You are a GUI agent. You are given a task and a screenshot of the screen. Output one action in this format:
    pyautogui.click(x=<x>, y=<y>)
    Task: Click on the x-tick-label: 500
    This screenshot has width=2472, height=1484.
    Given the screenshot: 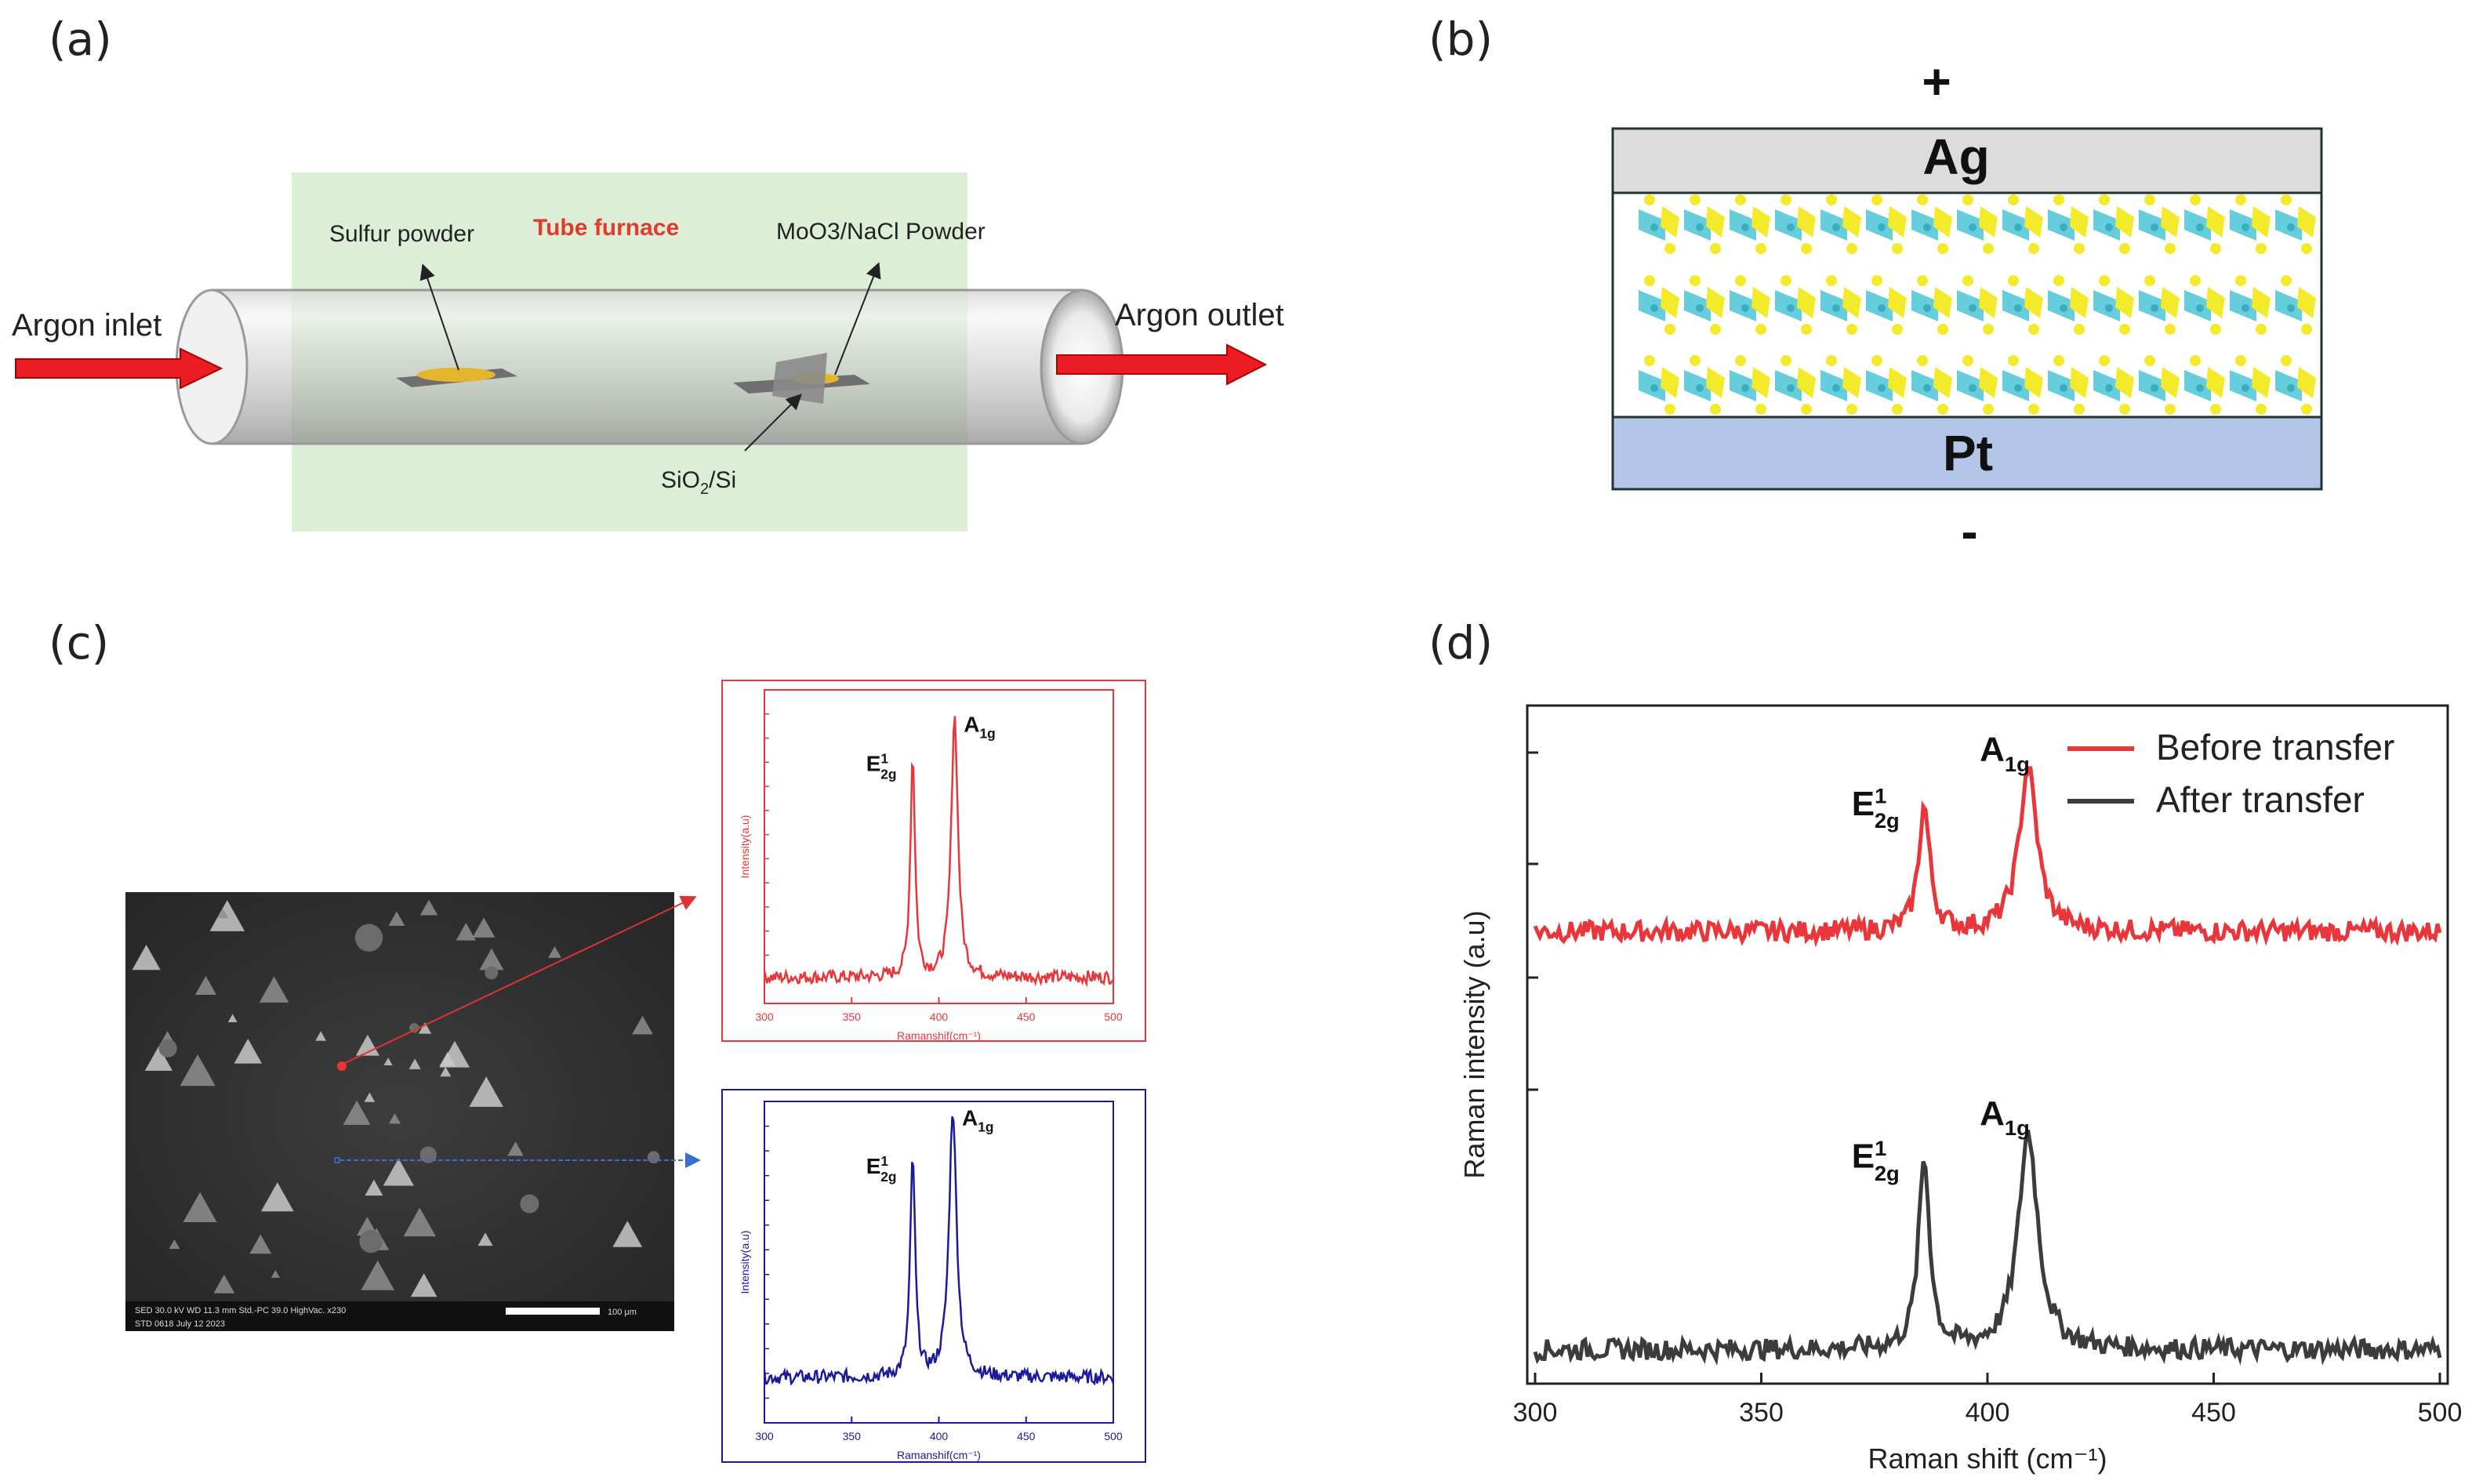 What is the action you would take?
    pyautogui.click(x=1113, y=1436)
    